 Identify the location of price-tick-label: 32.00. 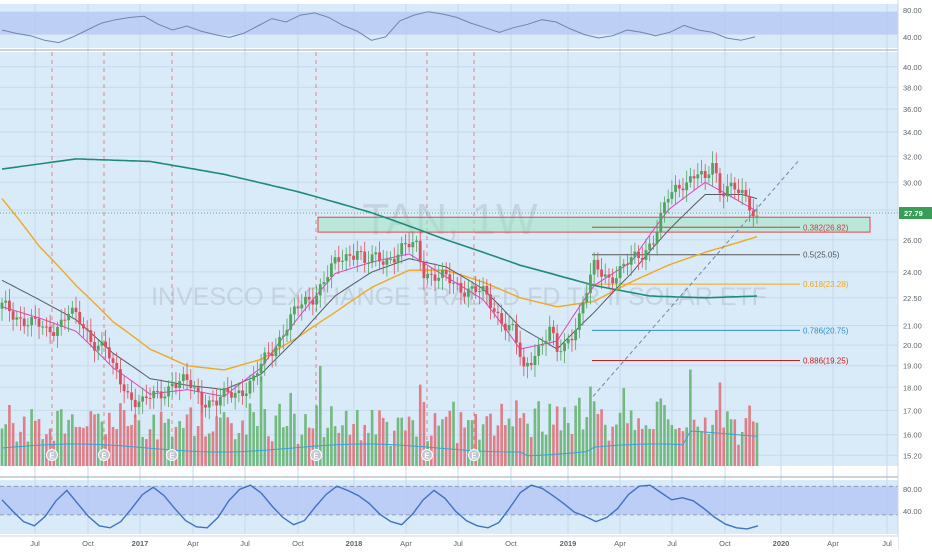
(912, 156).